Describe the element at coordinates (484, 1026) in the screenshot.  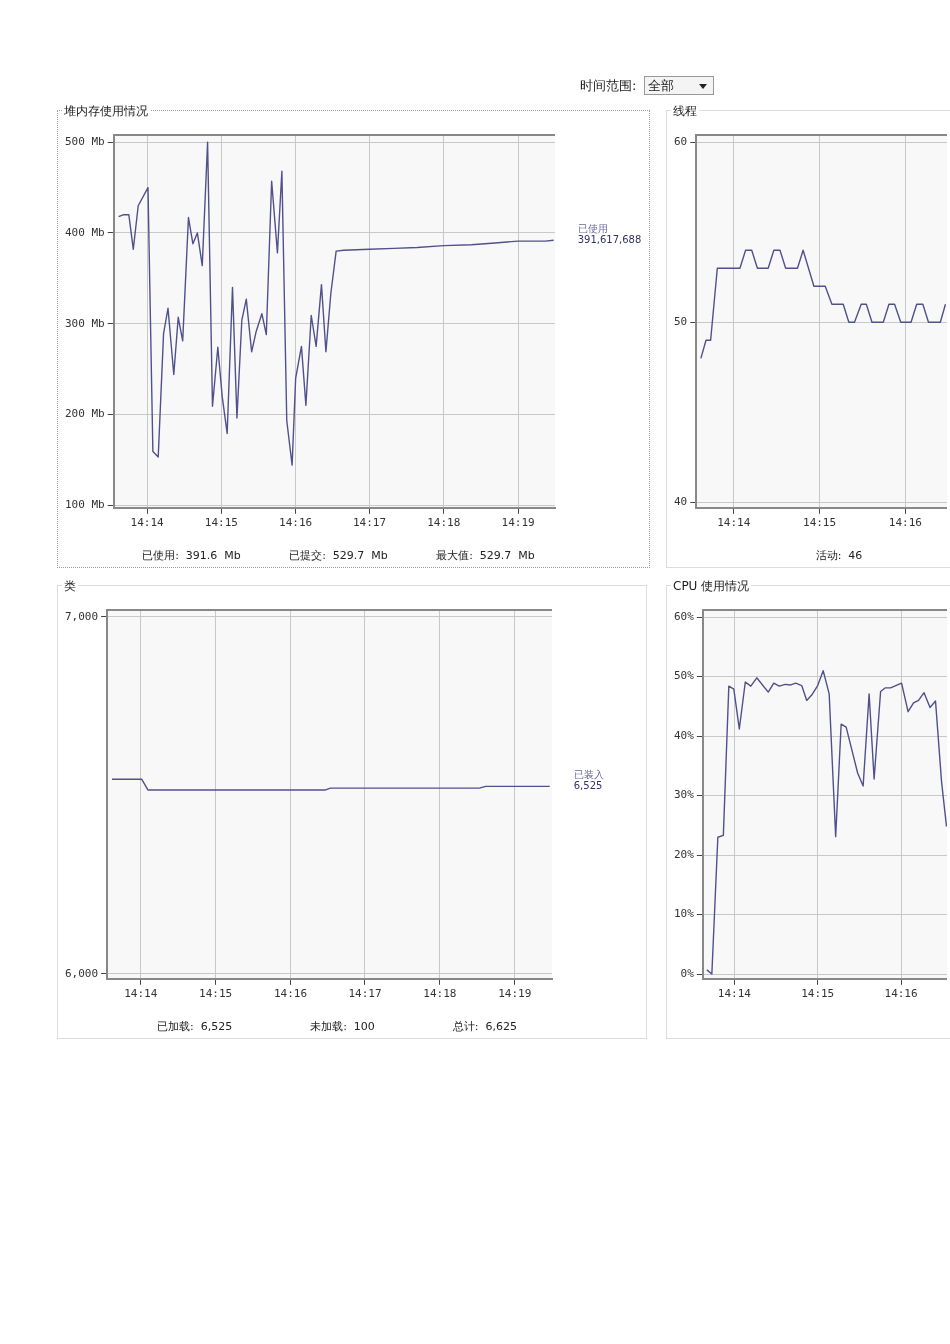
I see `text: 总计: 6,625` at that location.